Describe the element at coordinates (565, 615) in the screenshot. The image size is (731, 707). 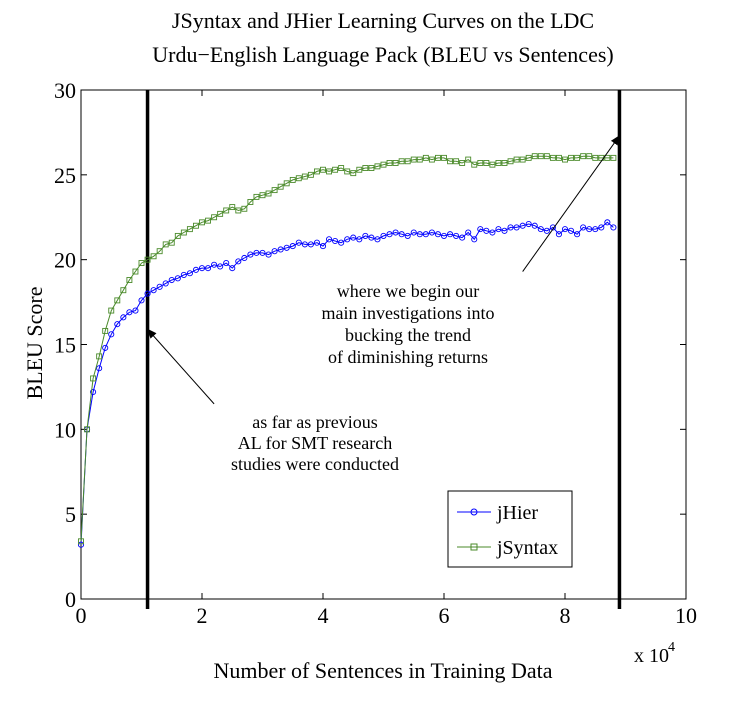
I see `x-tick-label: 8` at that location.